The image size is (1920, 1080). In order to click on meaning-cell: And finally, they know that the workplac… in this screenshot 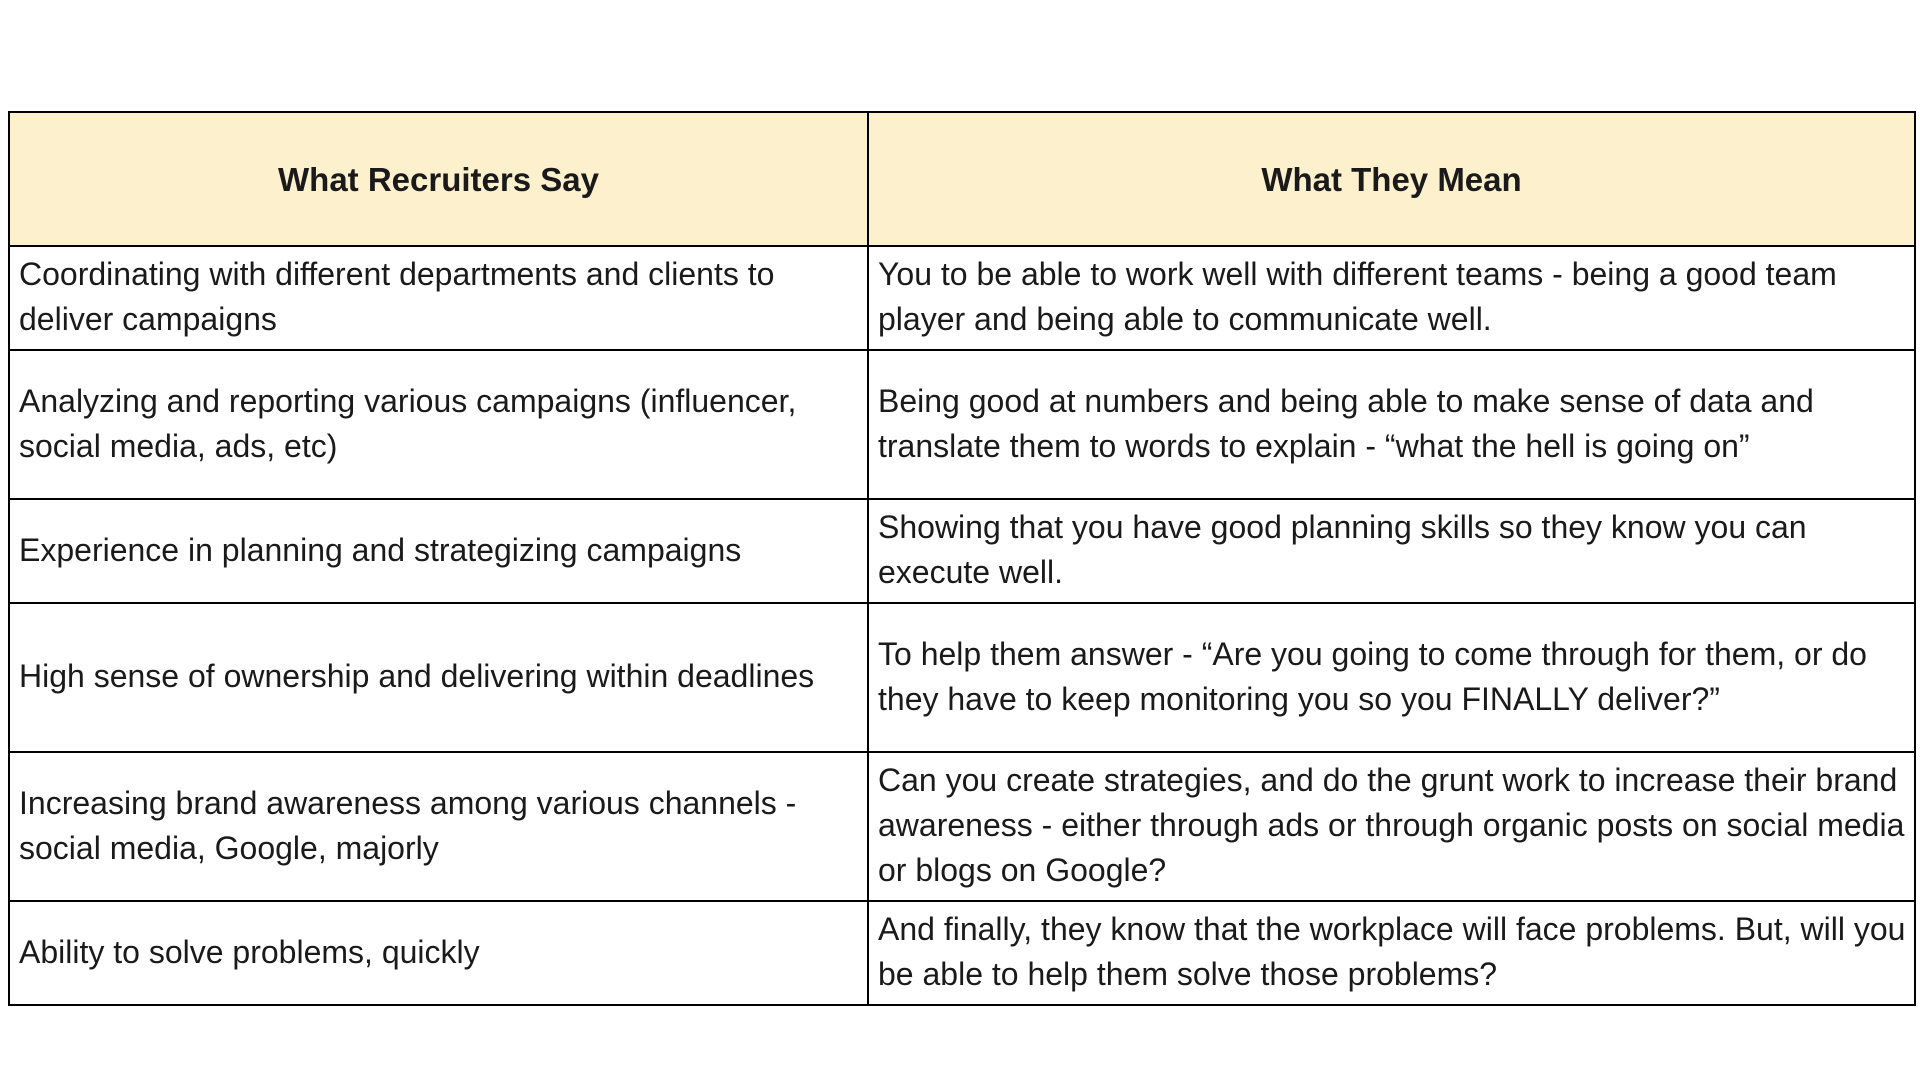, I will do `click(1391, 953)`.